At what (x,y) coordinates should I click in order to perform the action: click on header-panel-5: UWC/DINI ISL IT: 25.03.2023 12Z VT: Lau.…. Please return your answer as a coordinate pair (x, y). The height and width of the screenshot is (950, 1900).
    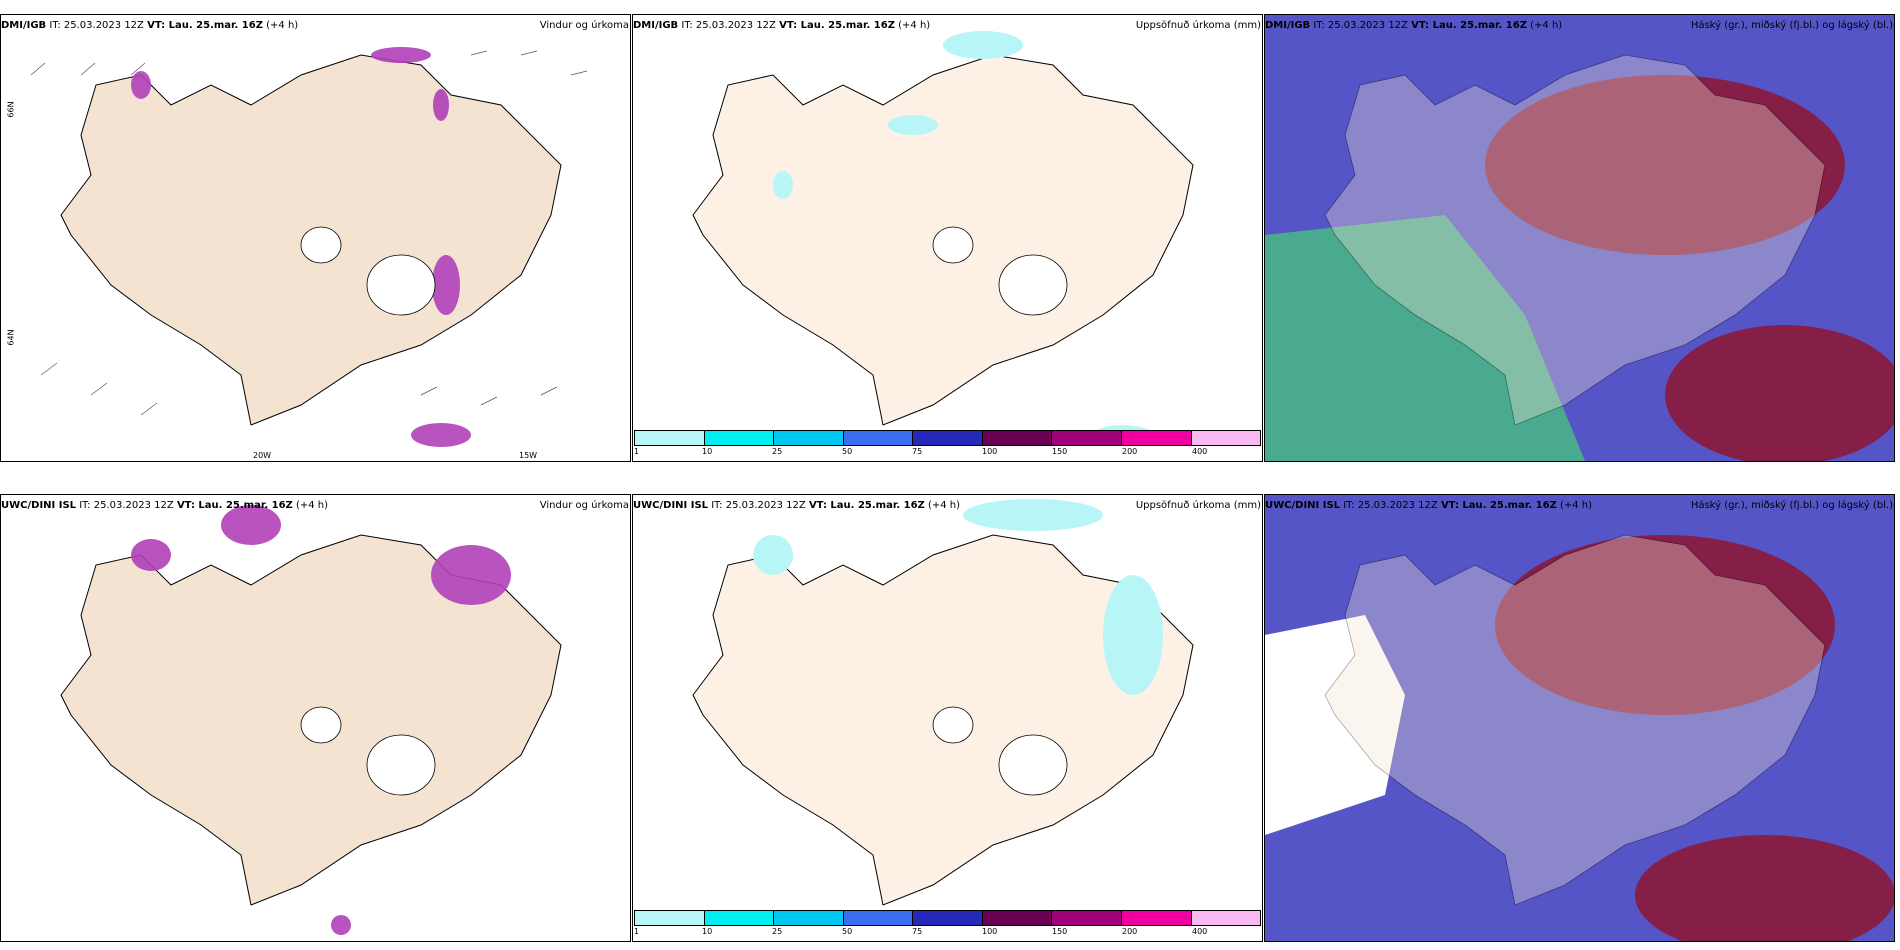
    Looking at the image, I should click on (947, 505).